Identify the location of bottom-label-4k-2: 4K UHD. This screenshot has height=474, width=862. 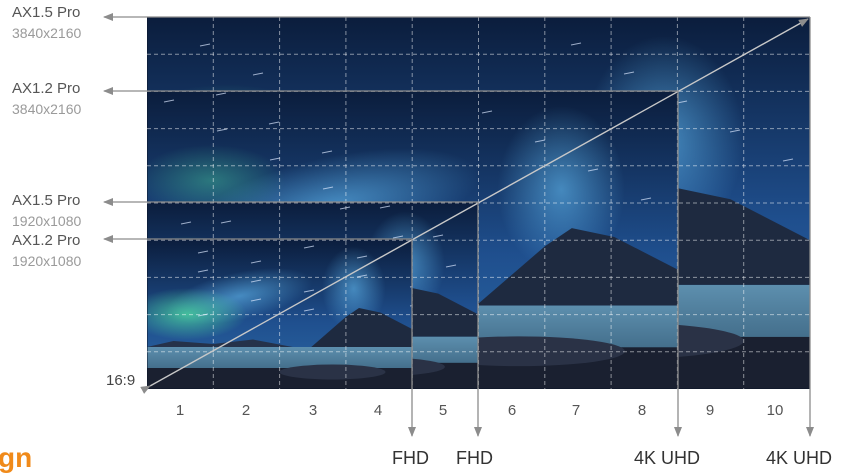
(799, 458).